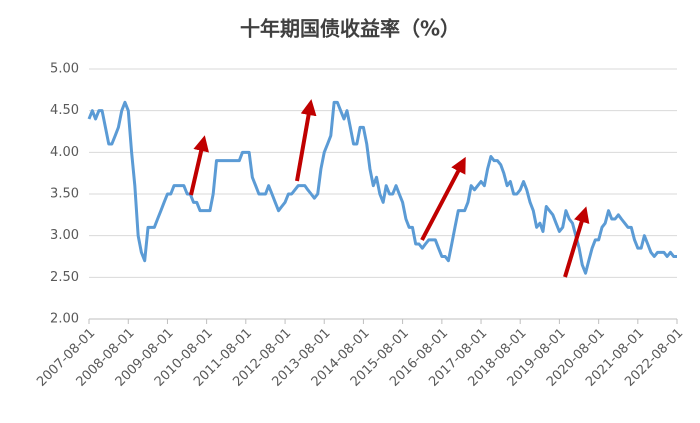 Image resolution: width=700 pixels, height=423 pixels. I want to click on y-tick-label: 3.00, so click(64, 235).